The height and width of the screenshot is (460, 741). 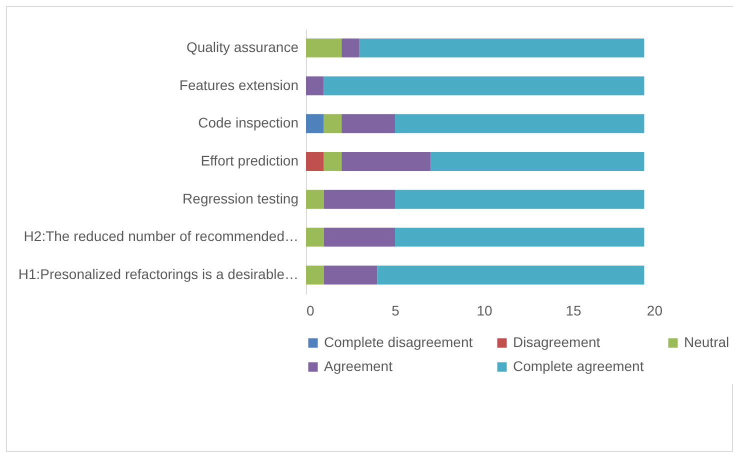 What do you see at coordinates (240, 198) in the screenshot?
I see `y-tick-label: Regression testing` at bounding box center [240, 198].